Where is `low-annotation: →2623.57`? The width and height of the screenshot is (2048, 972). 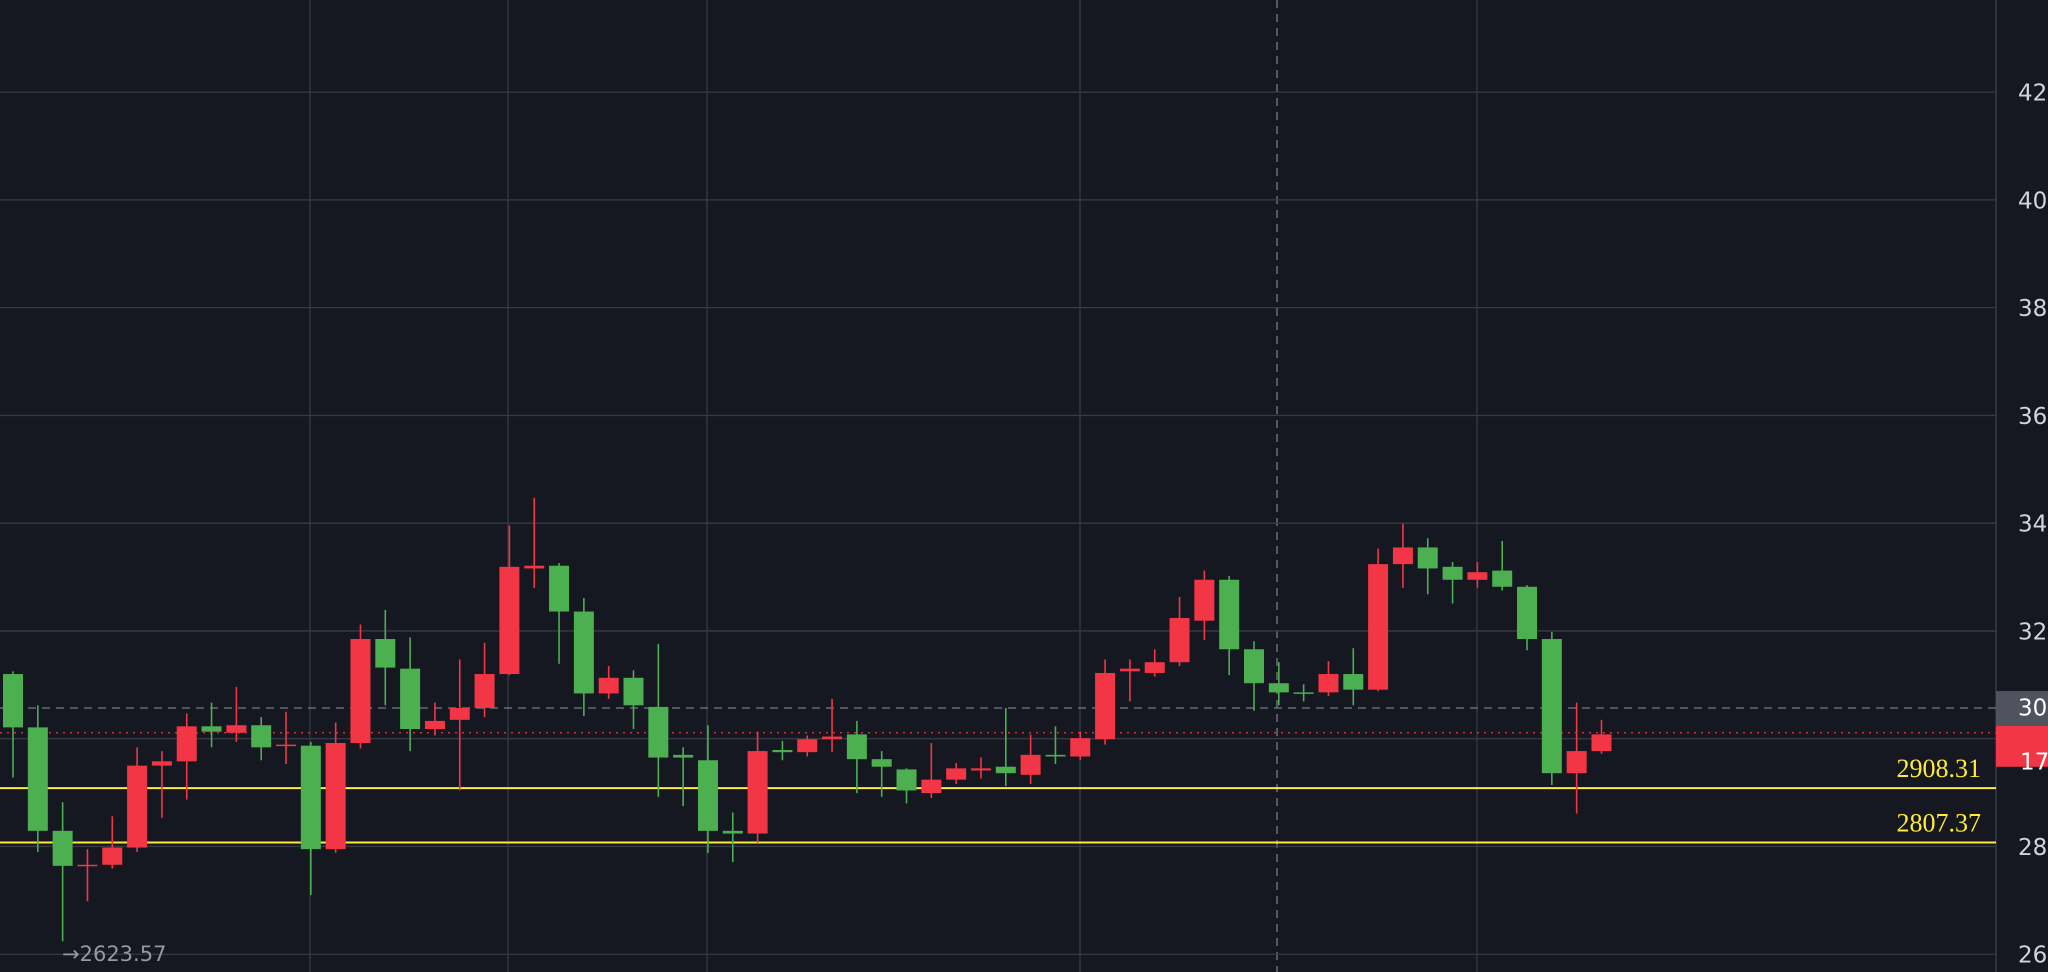
low-annotation: →2623.57 is located at coordinates (114, 954).